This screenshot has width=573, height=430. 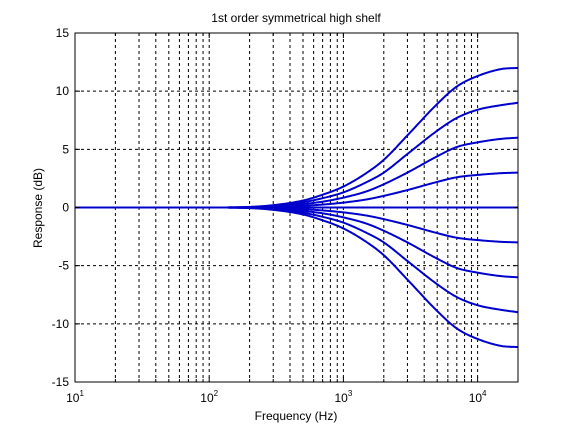 I want to click on y-tick-label: -15, so click(x=61, y=382).